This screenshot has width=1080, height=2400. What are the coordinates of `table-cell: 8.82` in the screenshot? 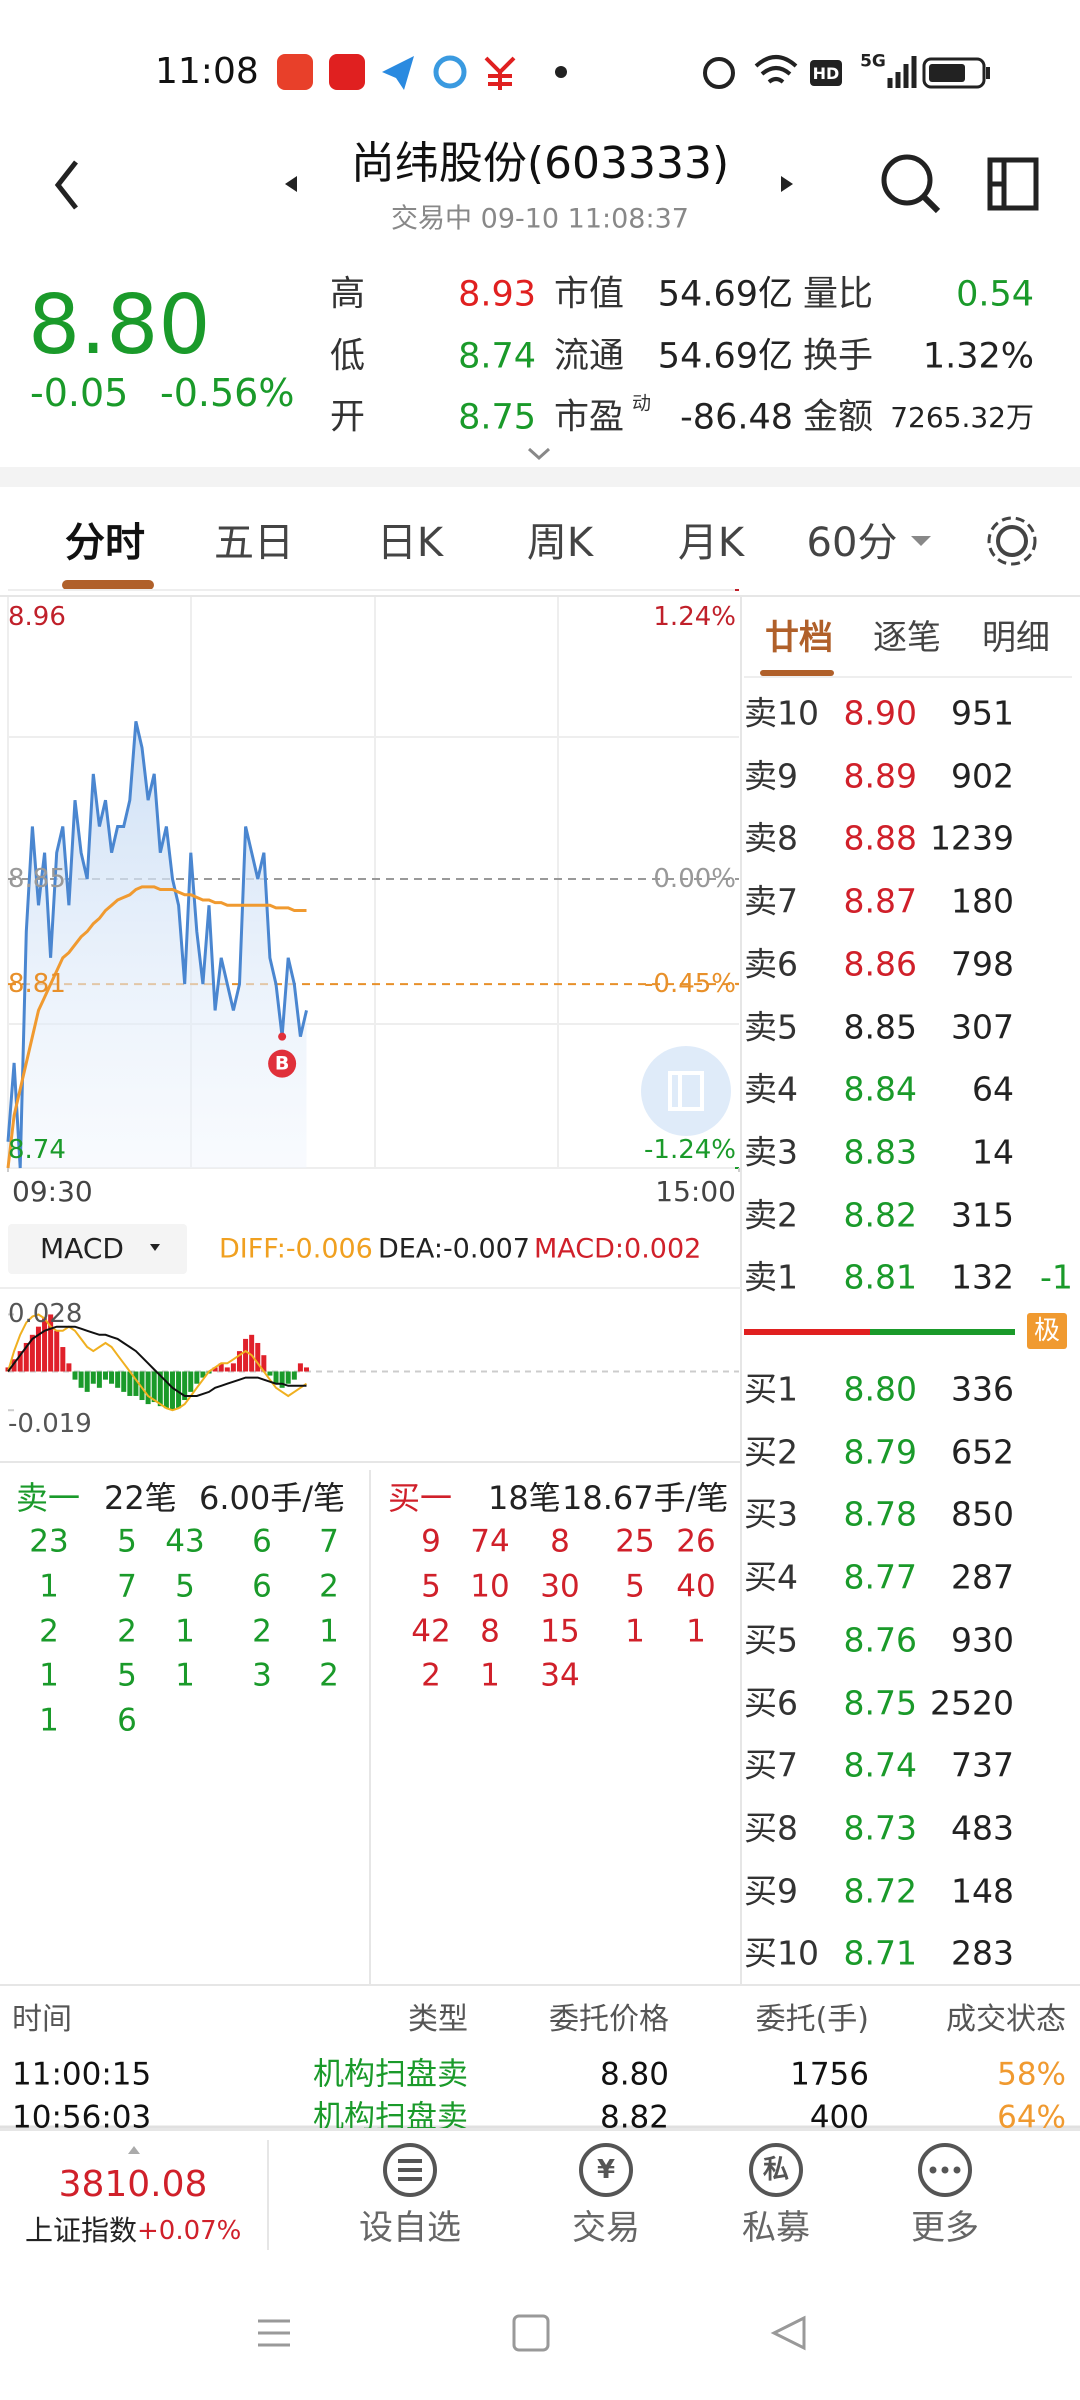 It's located at (634, 2117).